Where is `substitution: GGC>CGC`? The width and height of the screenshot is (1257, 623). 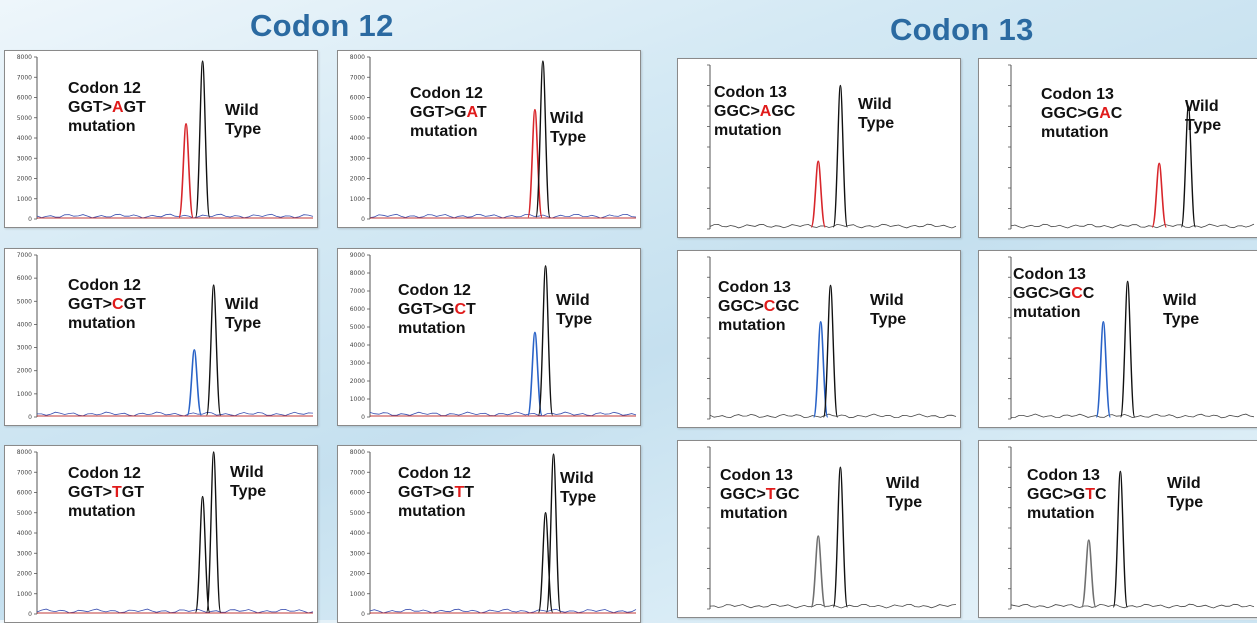
substitution: GGC>CGC is located at coordinates (758, 306).